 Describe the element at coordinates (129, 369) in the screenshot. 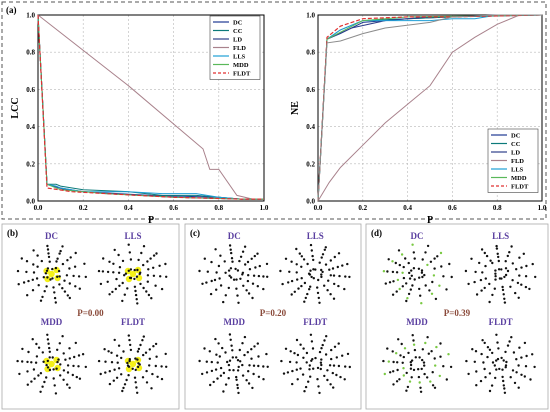

I see `highlighted-node` at that location.